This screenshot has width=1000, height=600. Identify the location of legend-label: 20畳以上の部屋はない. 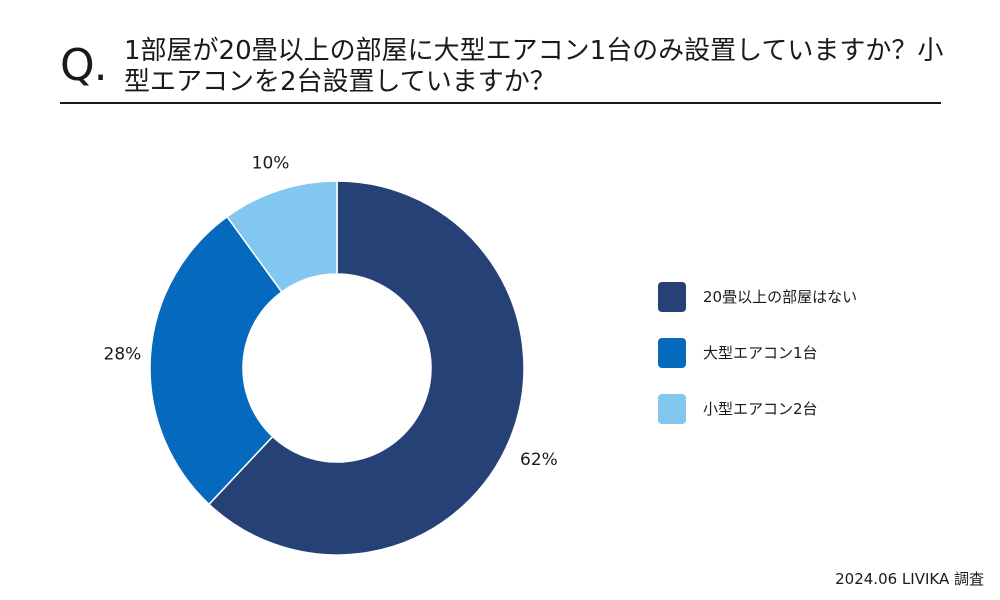
(780, 297).